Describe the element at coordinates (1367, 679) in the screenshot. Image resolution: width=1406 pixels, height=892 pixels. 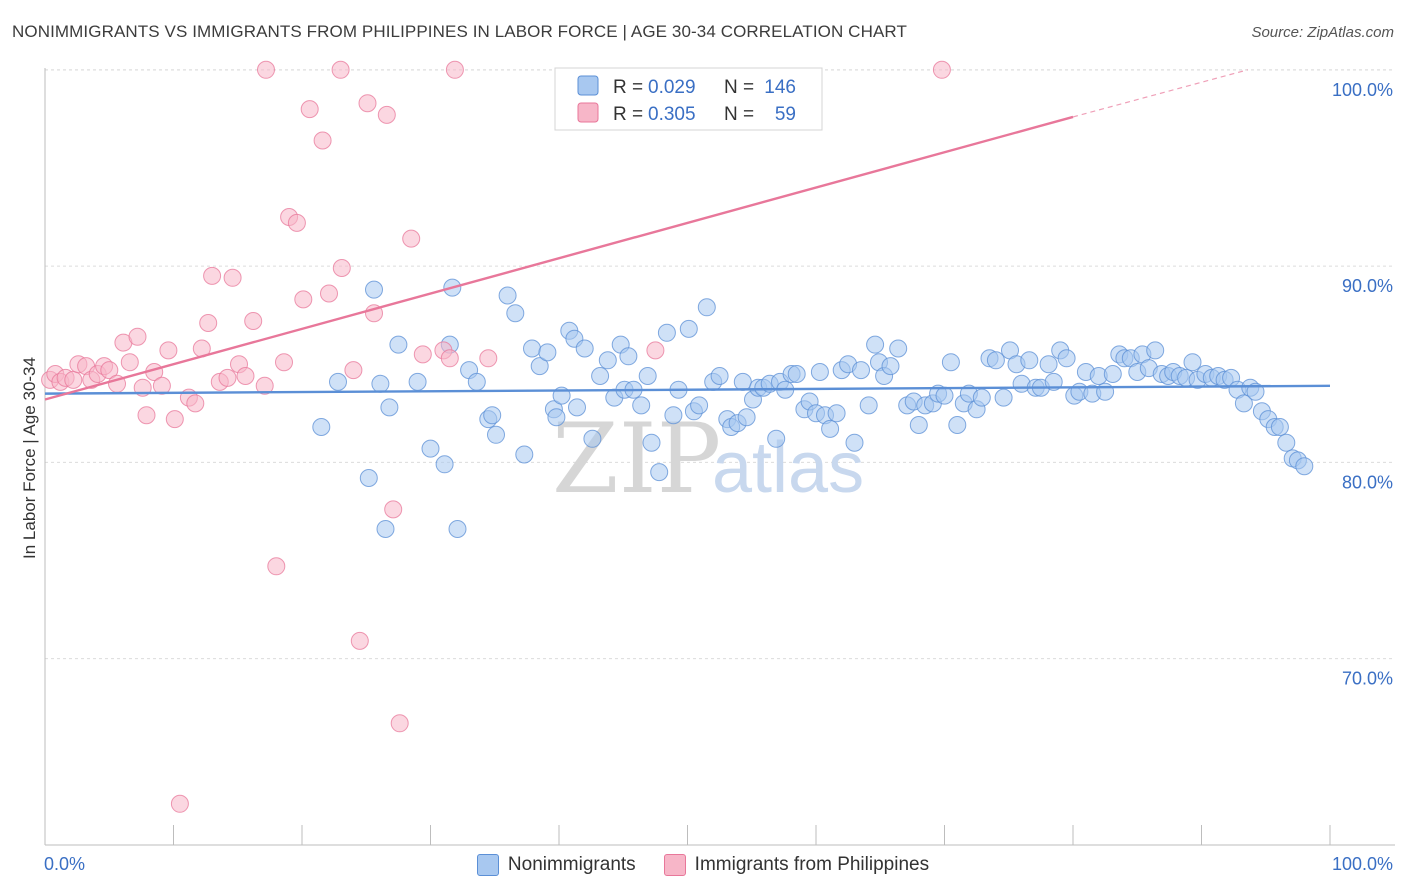
I see `y-tick-label: 70.0%` at that location.